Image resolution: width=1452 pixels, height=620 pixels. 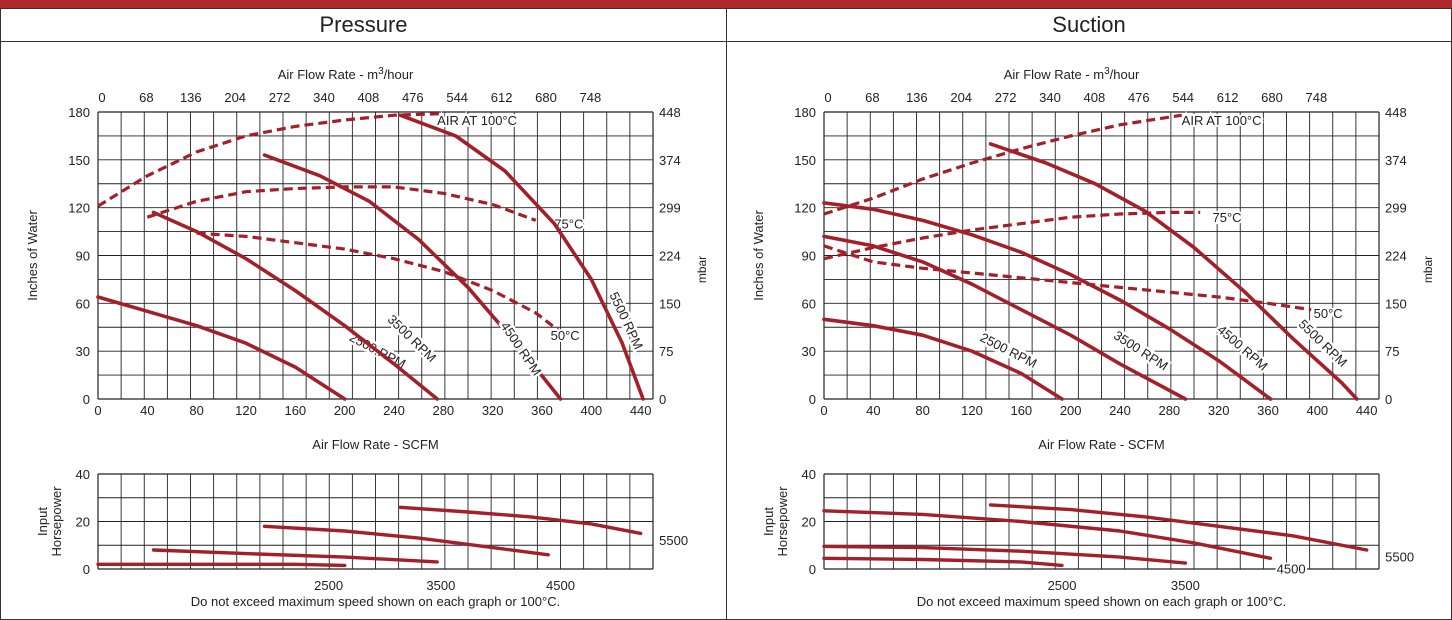 I want to click on top-tick-label: 748, so click(x=1317, y=97).